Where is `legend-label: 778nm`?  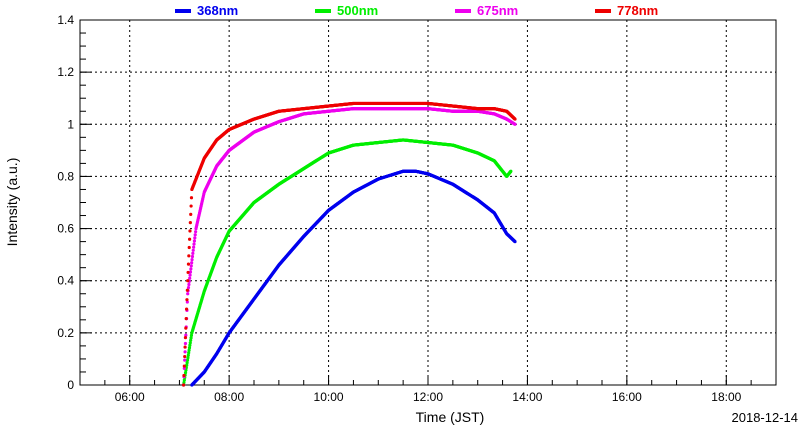 legend-label: 778nm is located at coordinates (637, 10).